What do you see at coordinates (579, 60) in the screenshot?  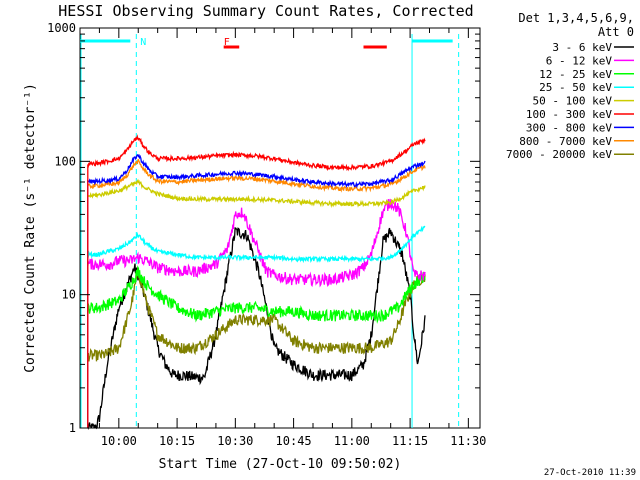 I see `legend-label: 6 - 12 keV` at bounding box center [579, 60].